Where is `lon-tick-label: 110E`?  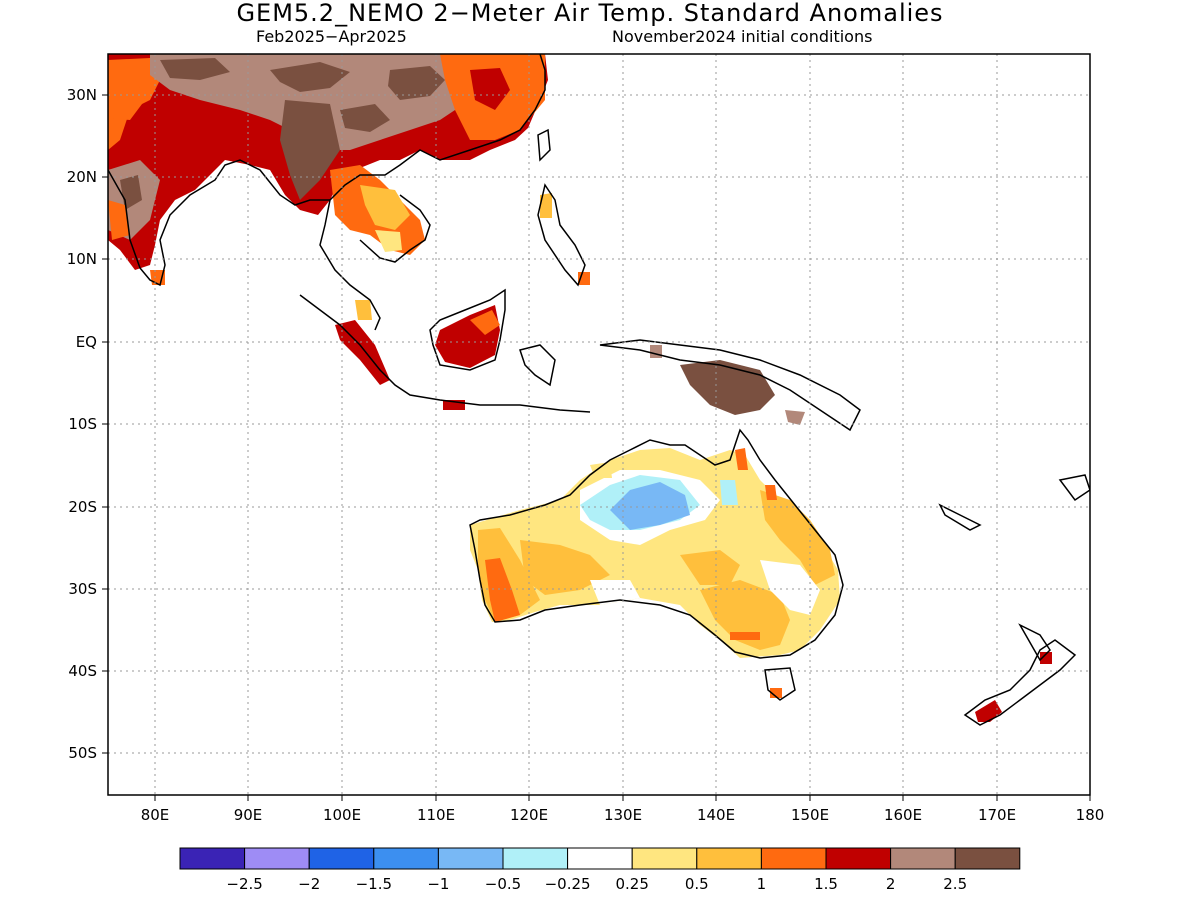 lon-tick-label: 110E is located at coordinates (436, 815).